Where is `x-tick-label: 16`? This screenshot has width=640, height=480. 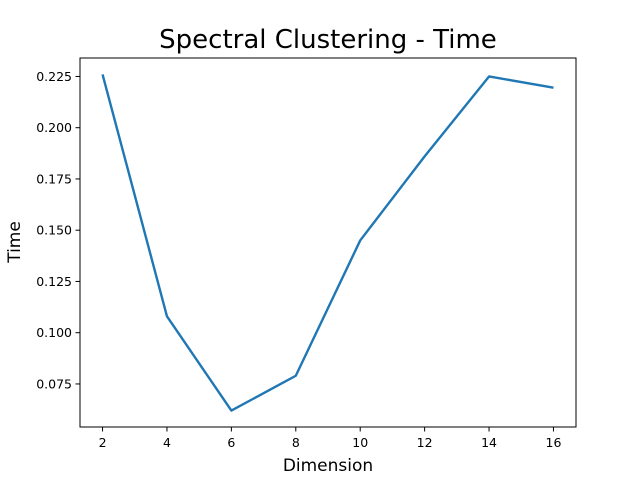 x-tick-label: 16 is located at coordinates (554, 442).